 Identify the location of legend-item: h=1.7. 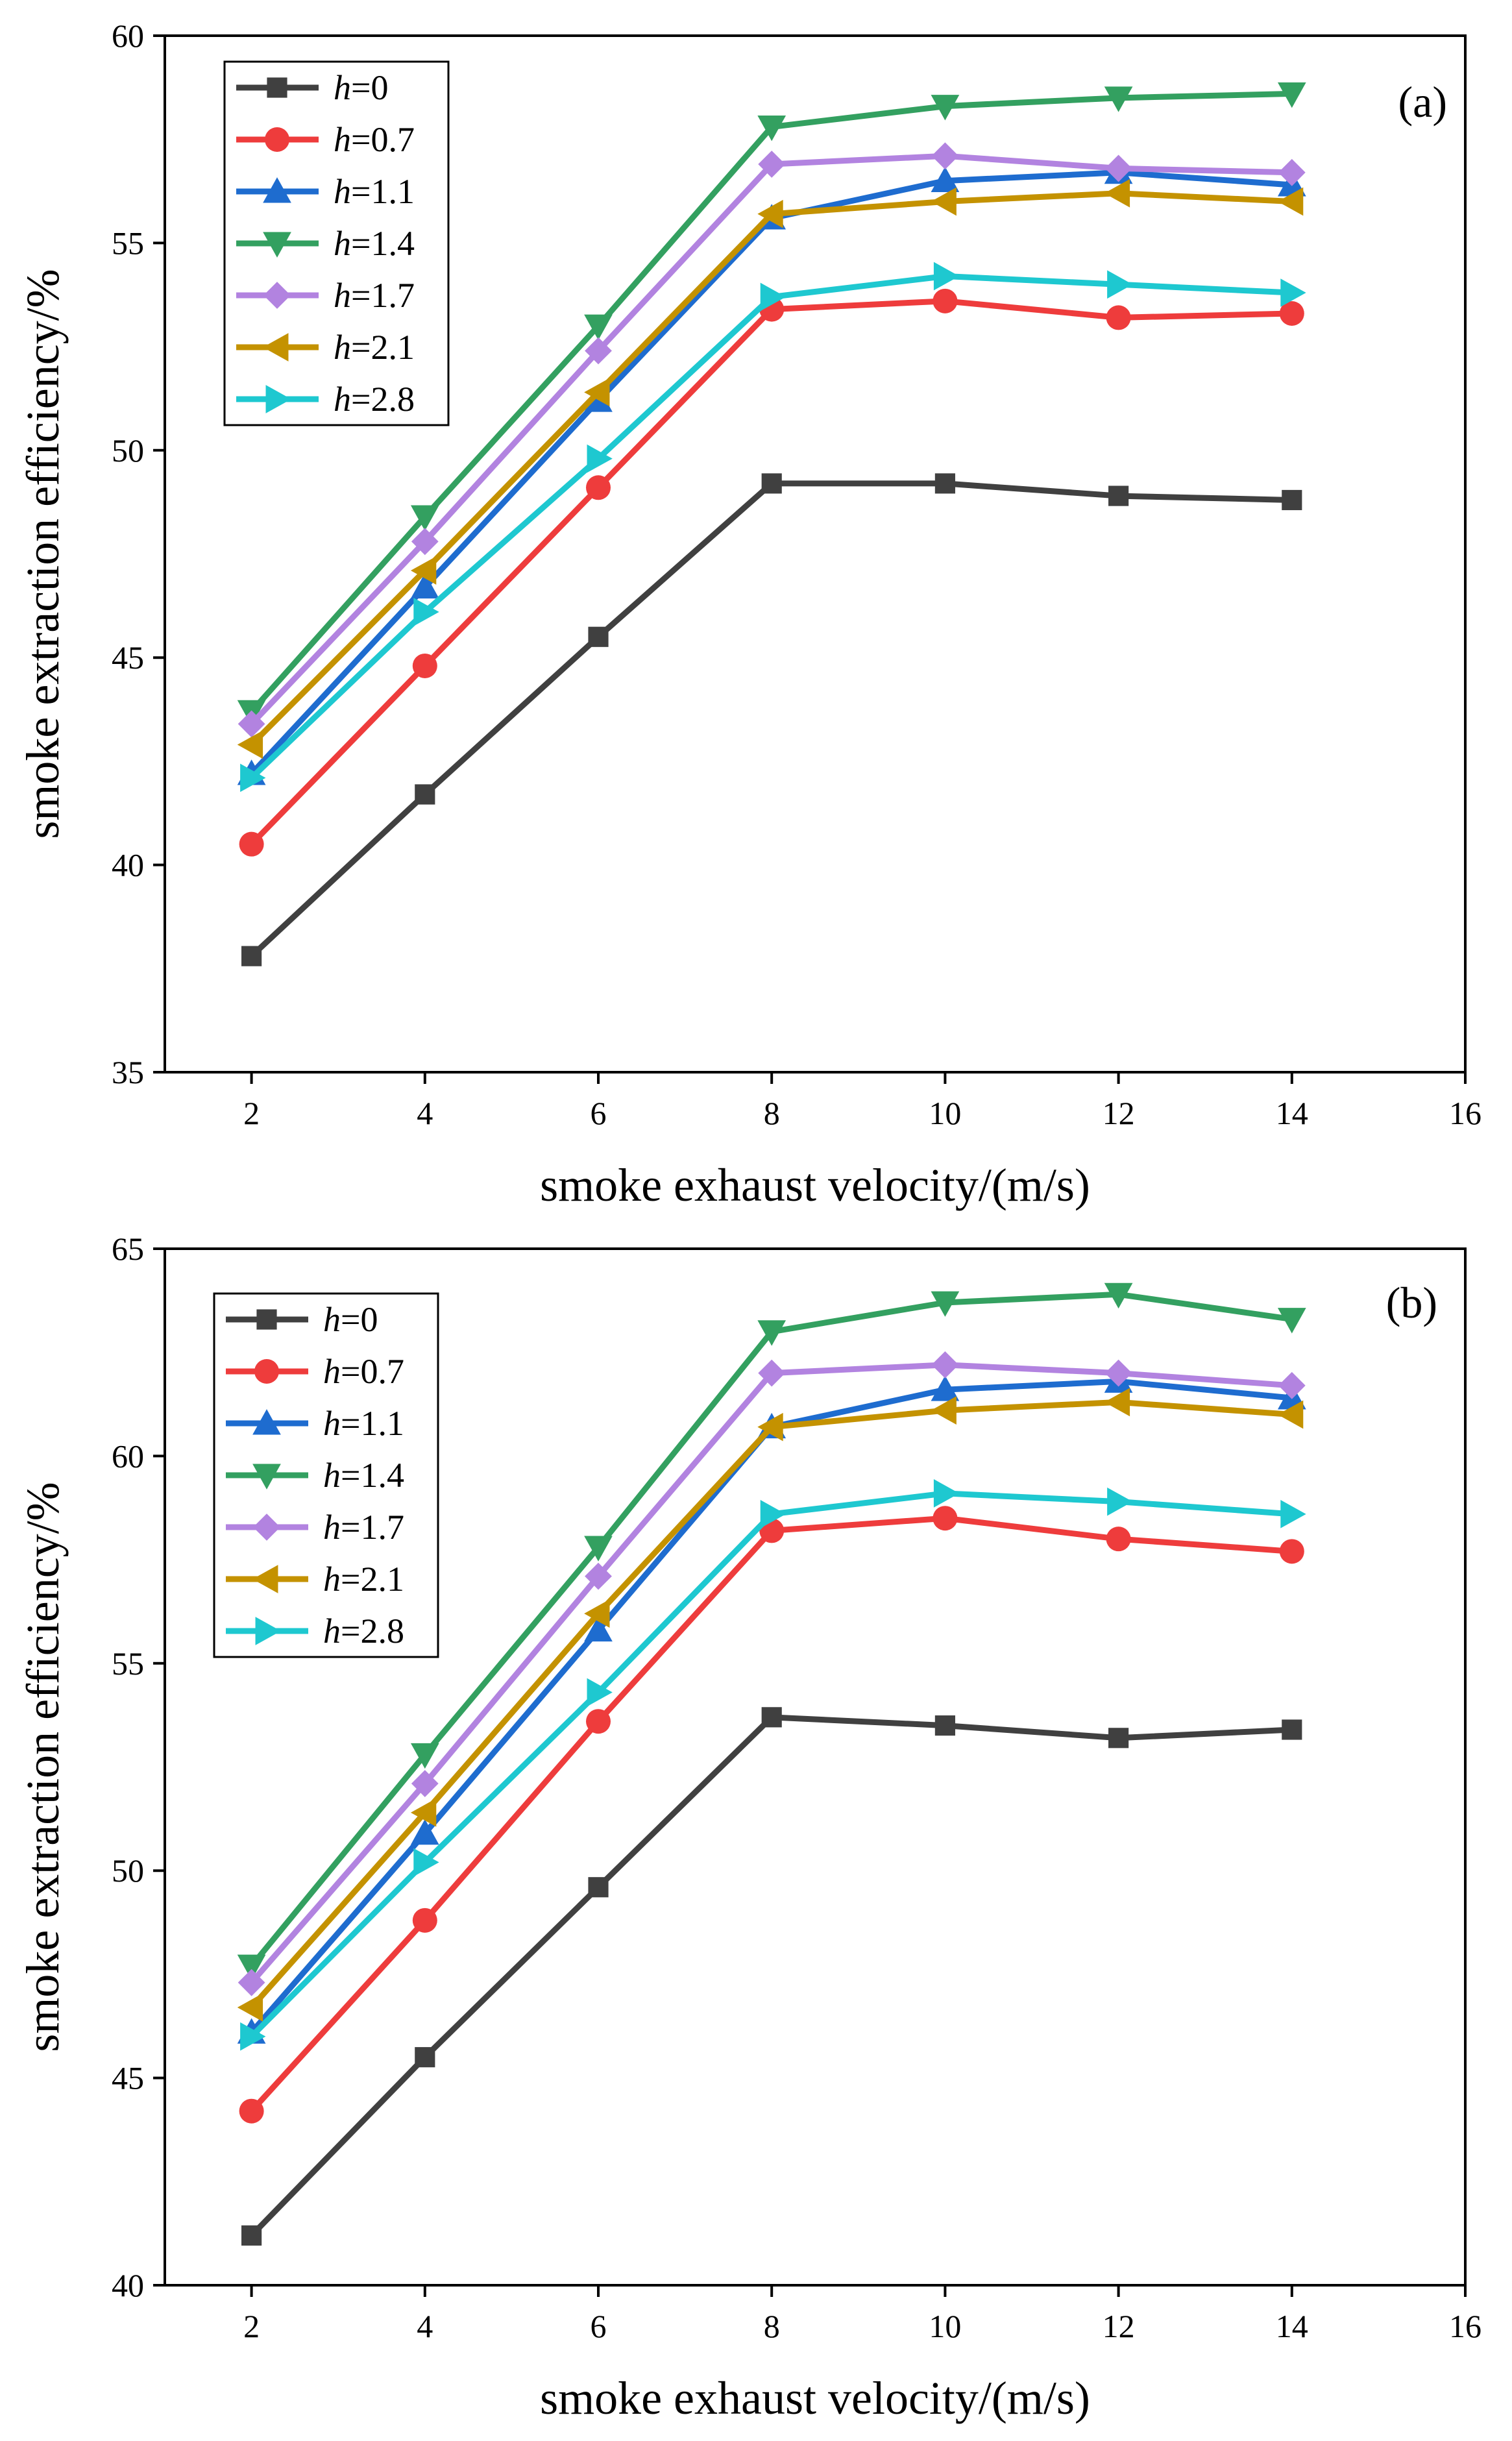
(315, 1527).